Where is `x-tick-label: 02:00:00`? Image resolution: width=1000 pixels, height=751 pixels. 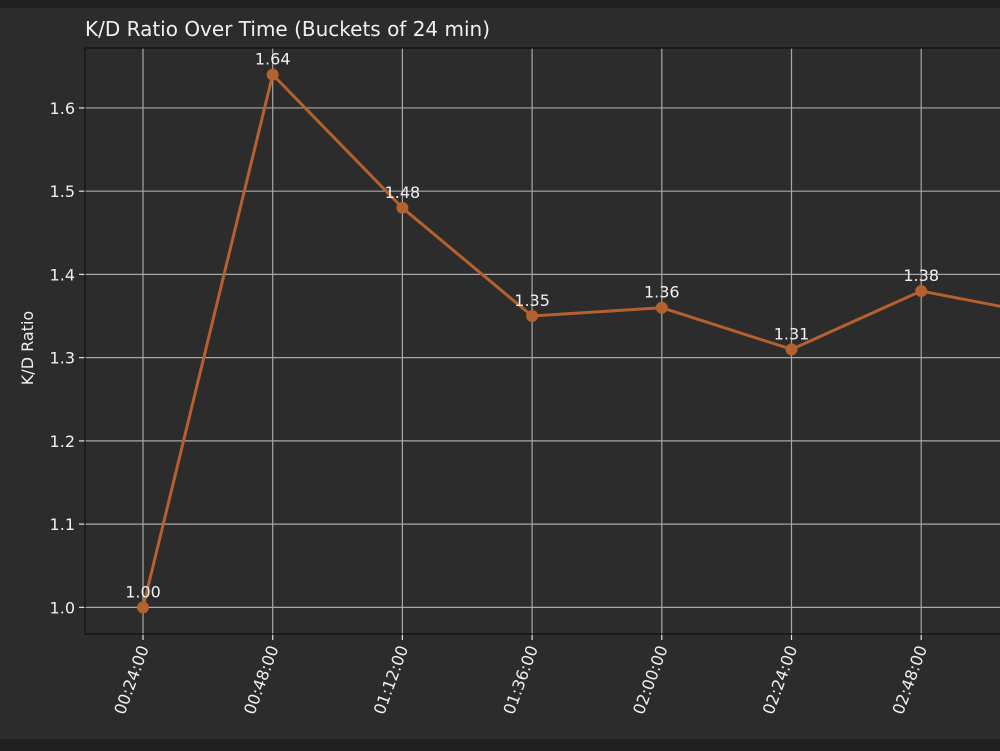 x-tick-label: 02:00:00 is located at coordinates (650, 680).